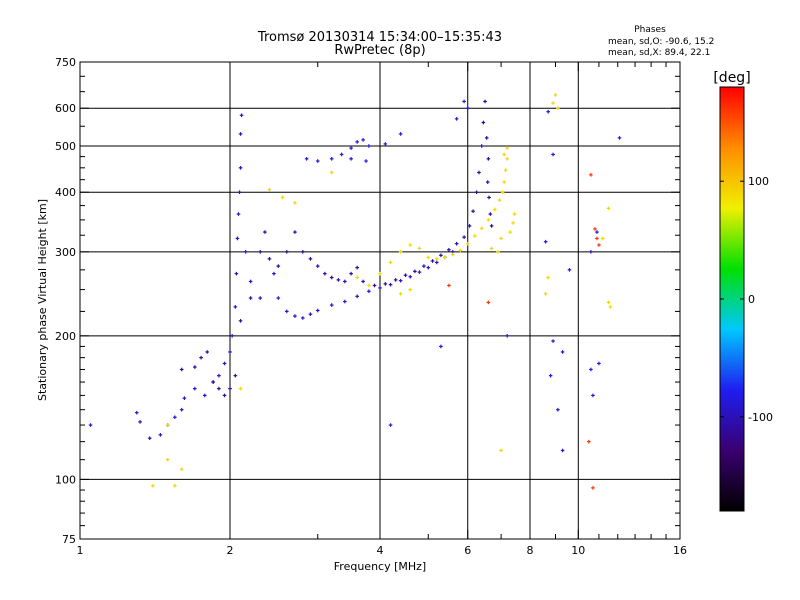 This screenshot has width=800, height=600. What do you see at coordinates (760, 417) in the screenshot?
I see `colorbar-tick-label: -100` at bounding box center [760, 417].